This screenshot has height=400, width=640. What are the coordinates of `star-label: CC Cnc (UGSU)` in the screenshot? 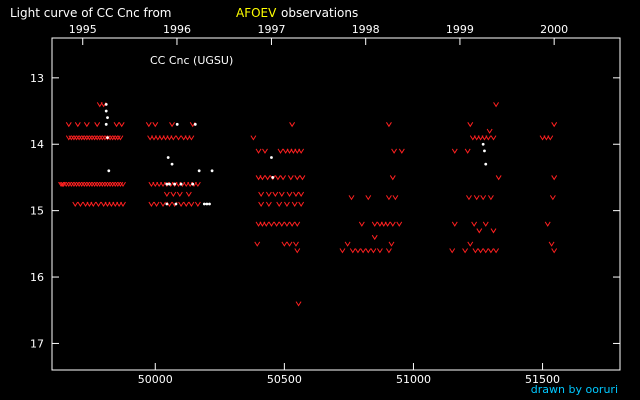 It's located at (191, 60).